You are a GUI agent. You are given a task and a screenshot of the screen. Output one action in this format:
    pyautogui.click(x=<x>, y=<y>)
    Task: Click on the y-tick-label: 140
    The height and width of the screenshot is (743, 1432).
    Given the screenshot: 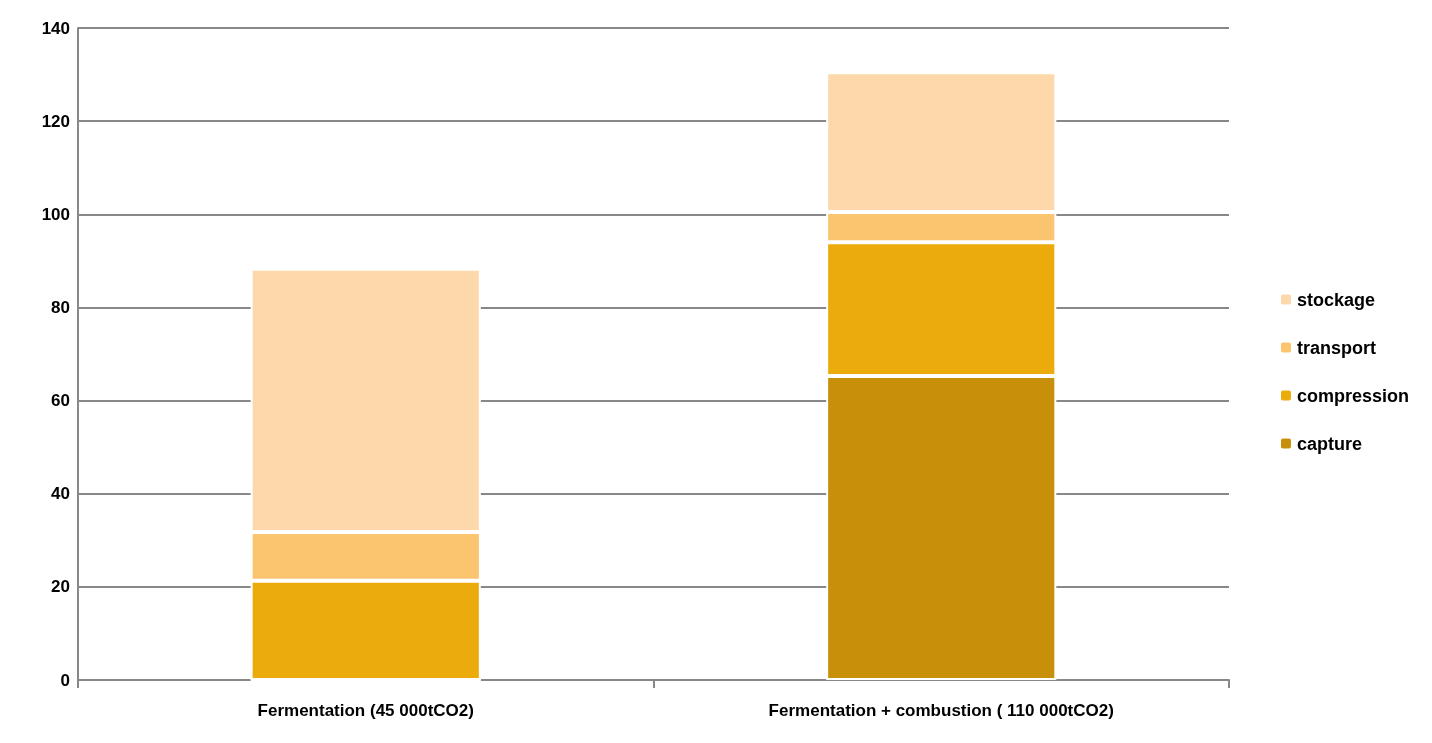 What is the action you would take?
    pyautogui.click(x=55, y=28)
    